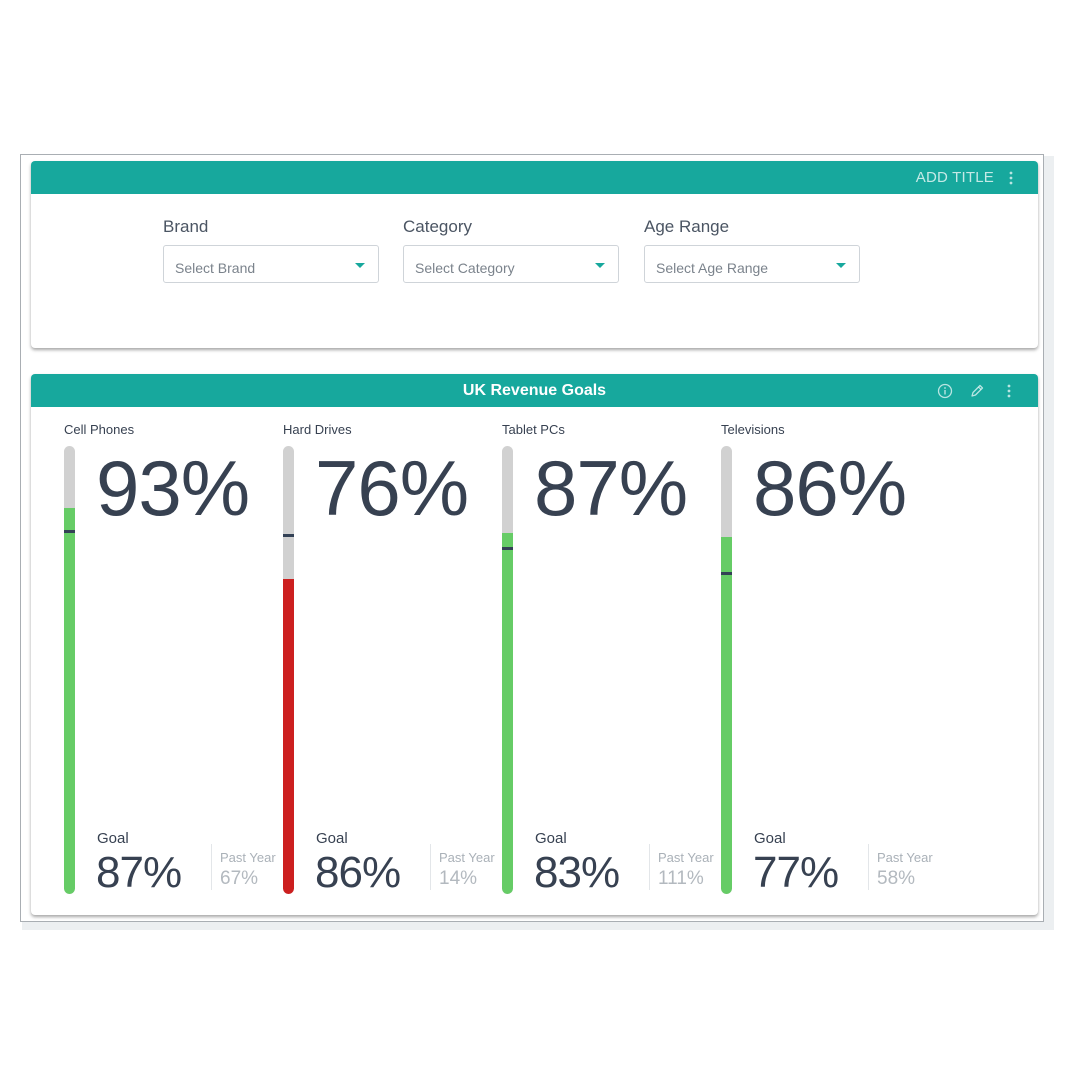 This screenshot has width=1080, height=1080. I want to click on revenue-widget-header: UK Revenue Goals, so click(534, 390).